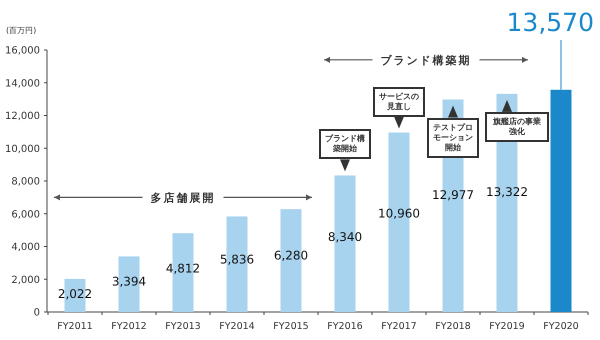  I want to click on x-tick-label: FY2014, so click(237, 326).